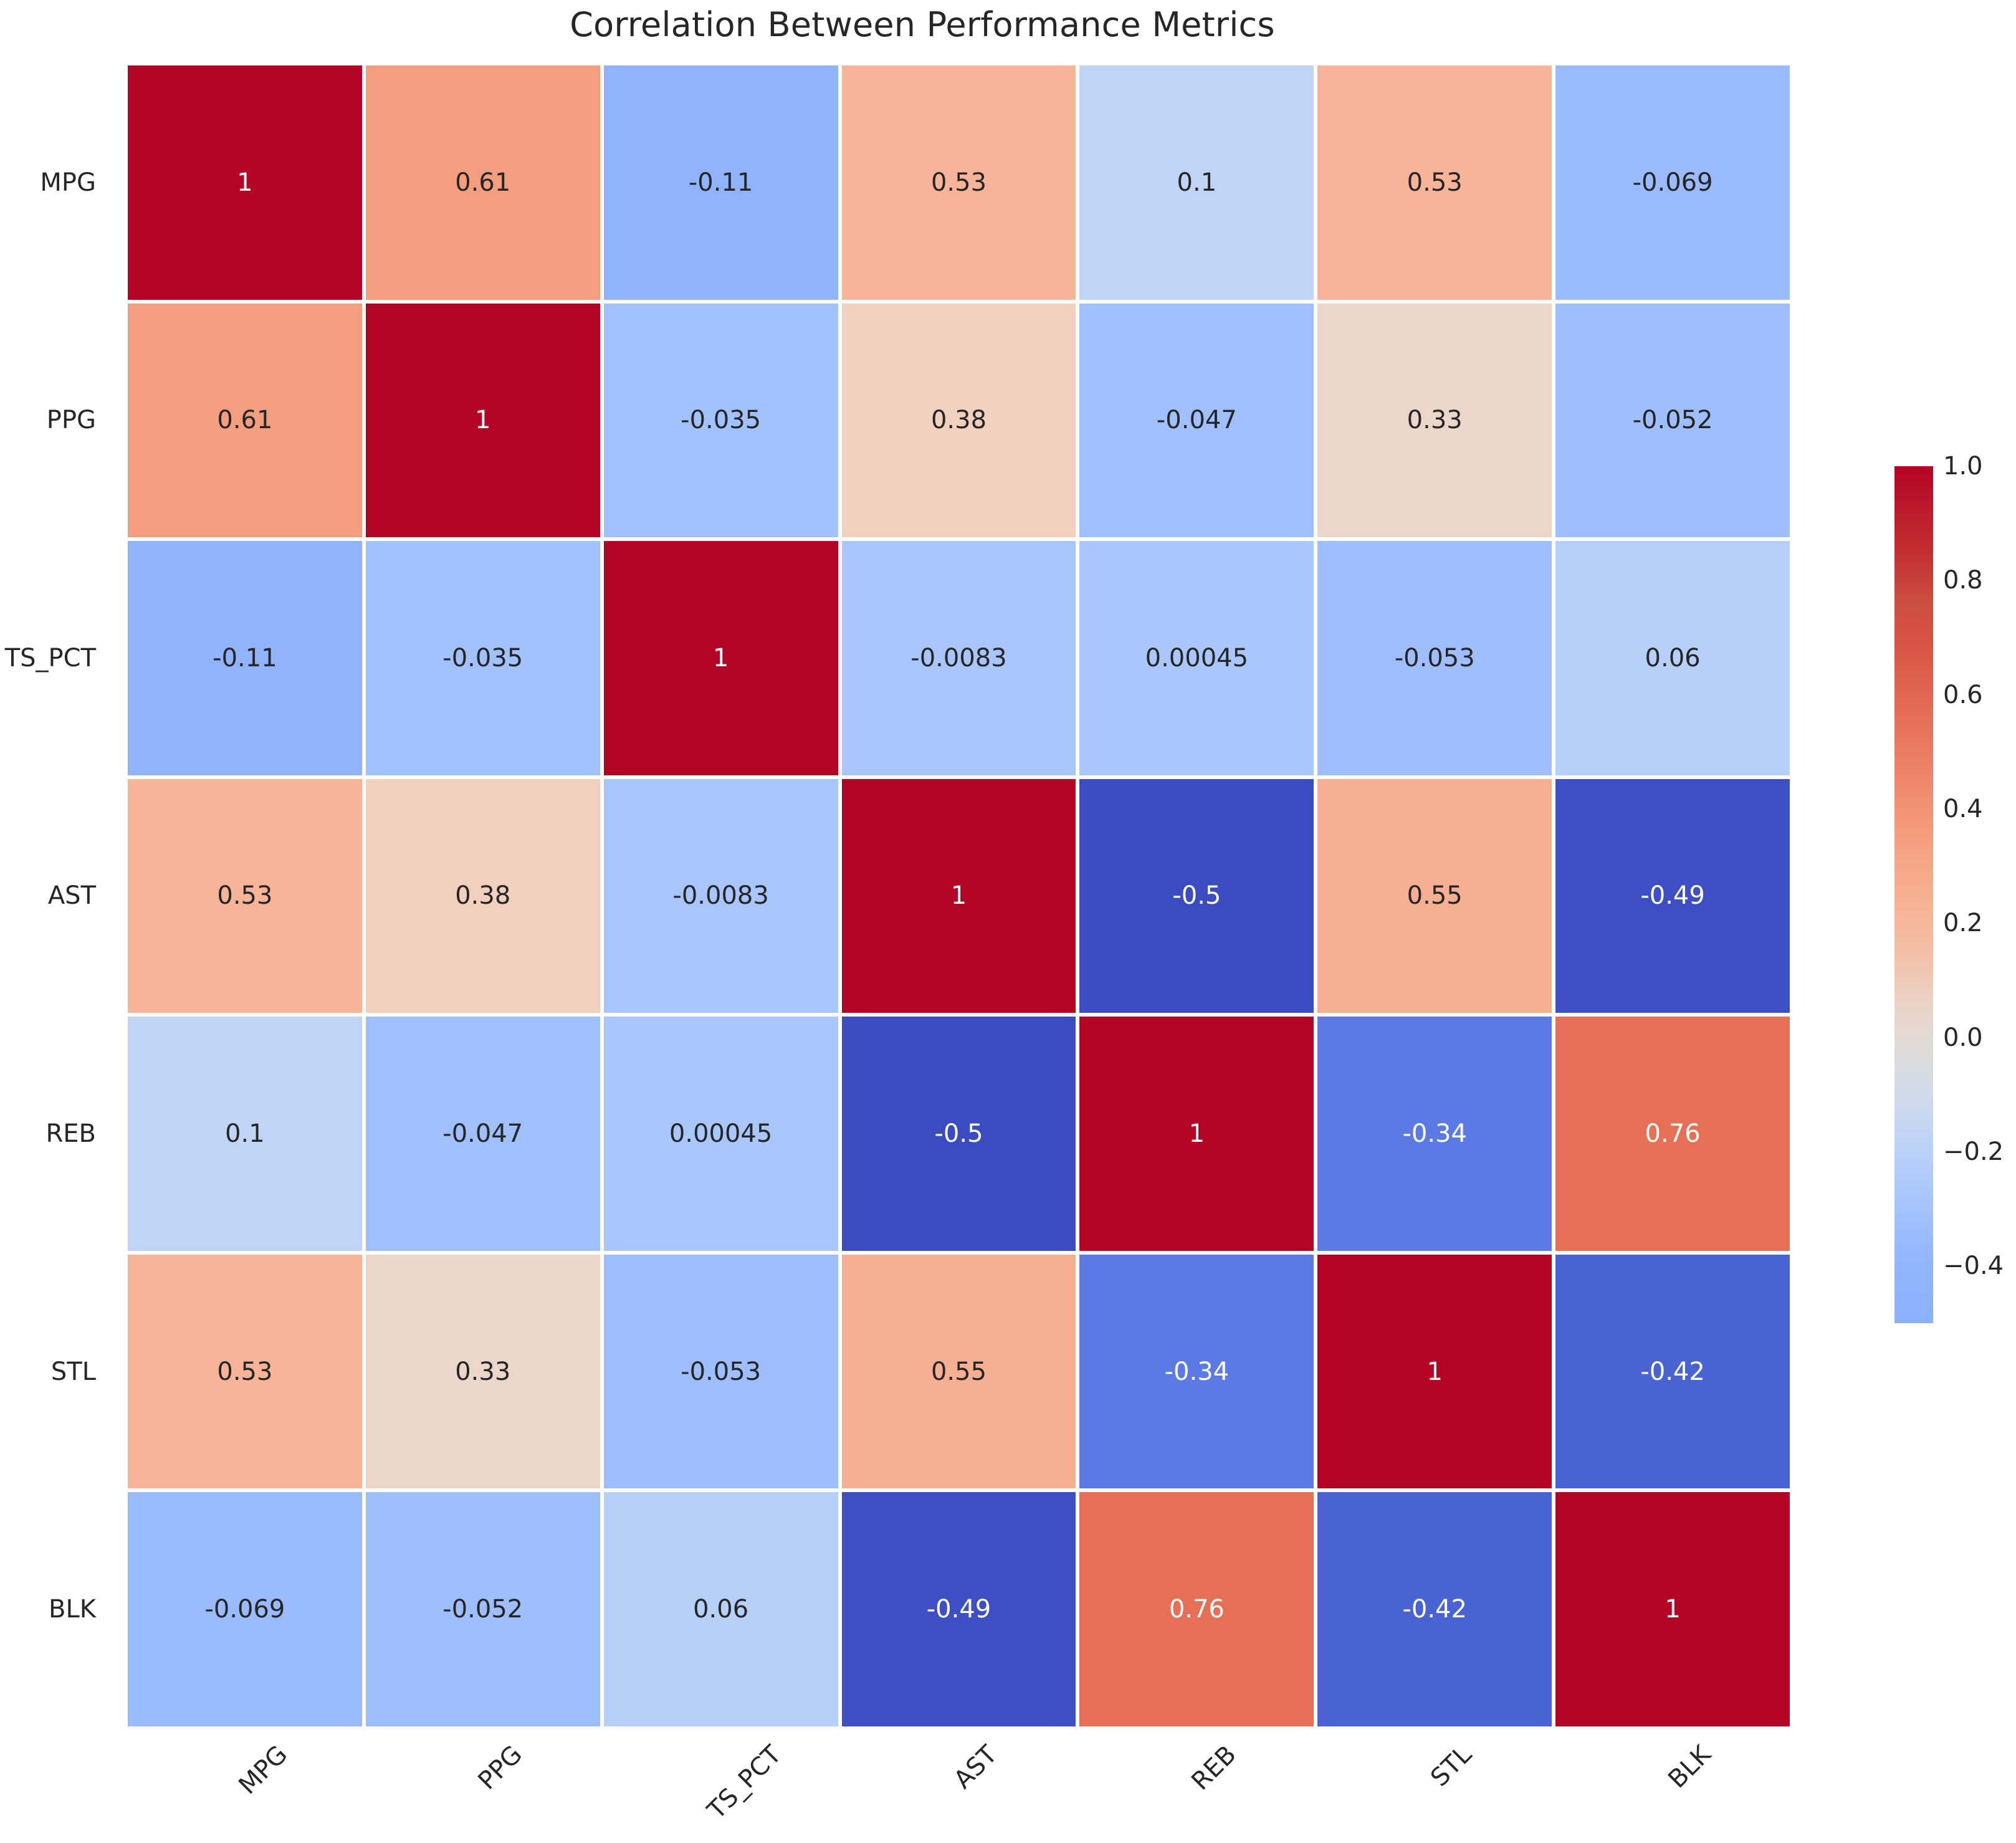  What do you see at coordinates (1963, 809) in the screenshot?
I see `colorbar-tick-label: 0.4` at bounding box center [1963, 809].